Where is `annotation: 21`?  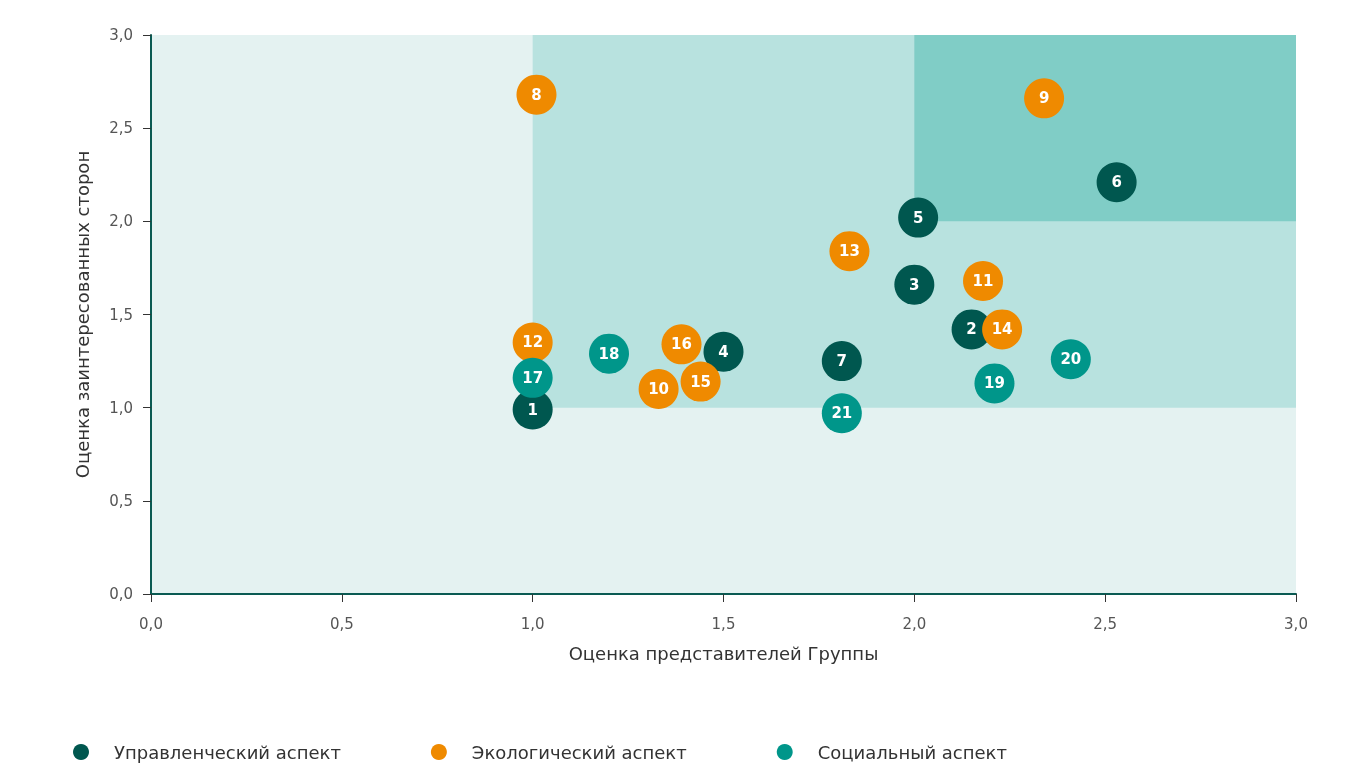 annotation: 21 is located at coordinates (842, 413).